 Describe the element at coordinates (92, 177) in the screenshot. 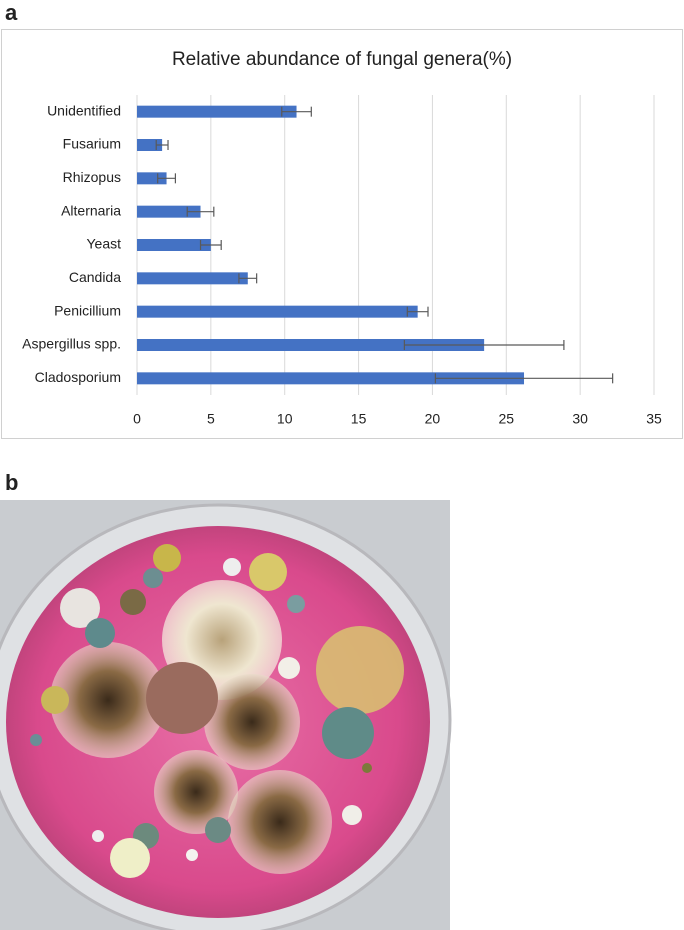

I see `y-tick-label: Rhizopus` at that location.